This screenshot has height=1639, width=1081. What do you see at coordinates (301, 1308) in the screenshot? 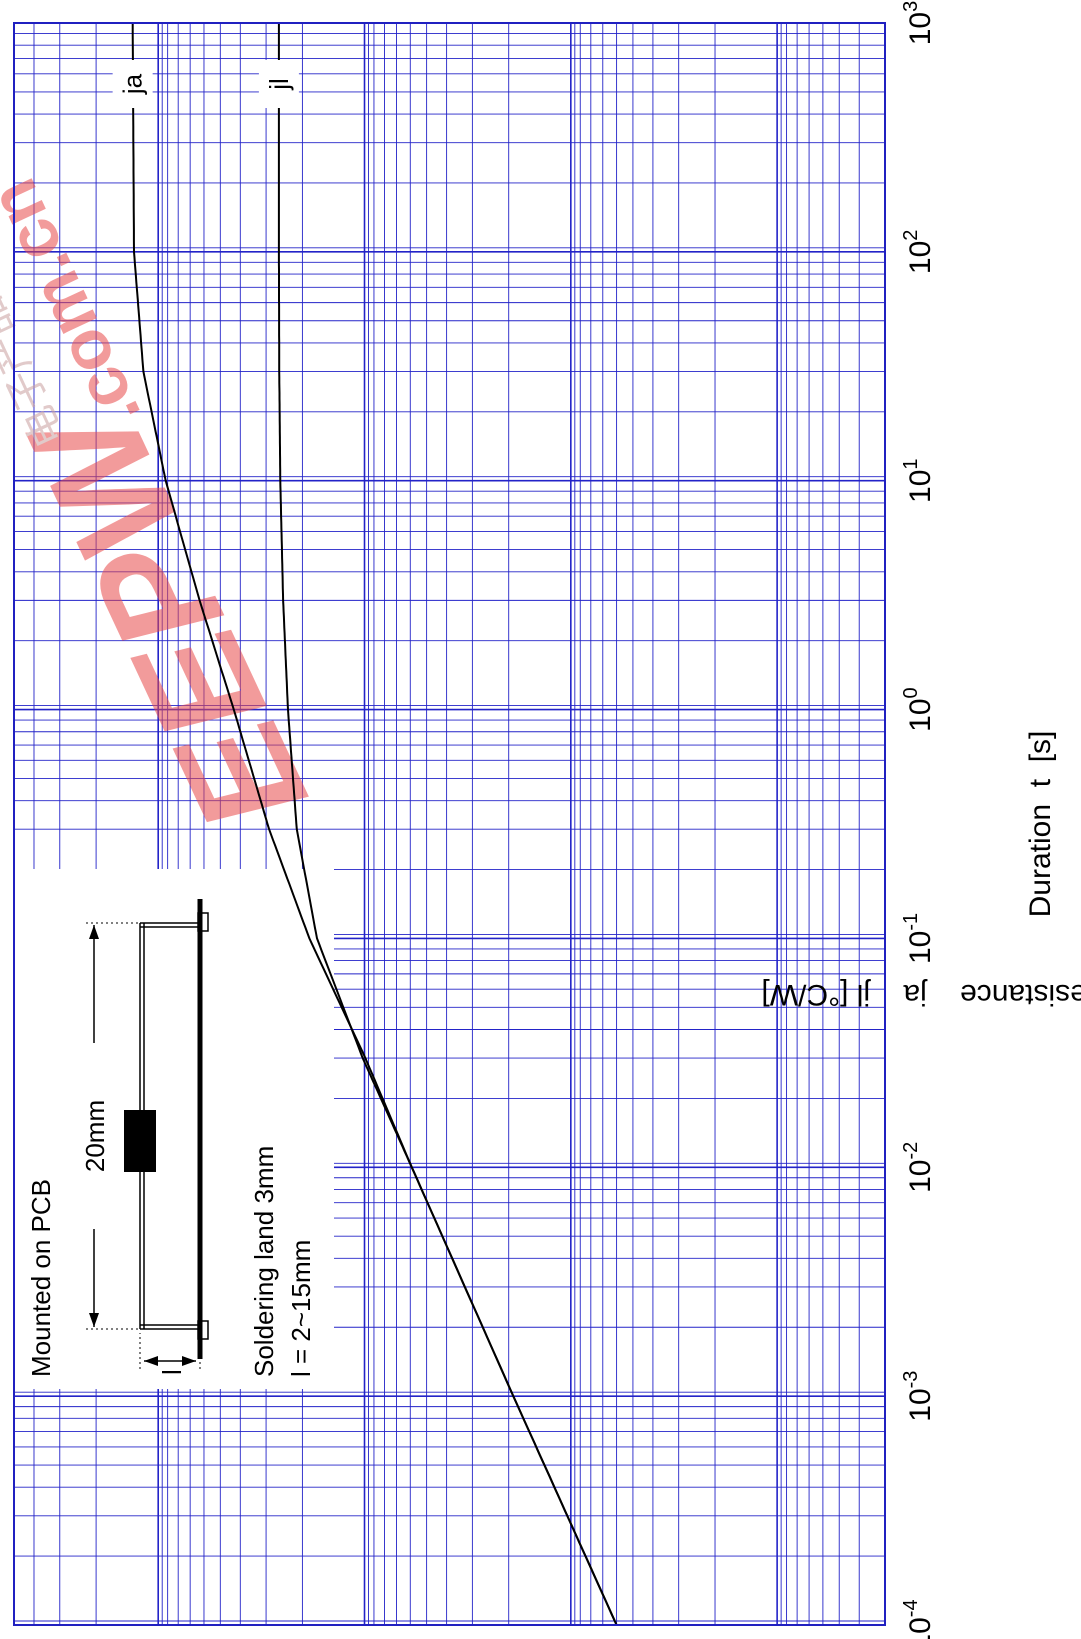
I see `inset-length: l = 2~15mm` at bounding box center [301, 1308].